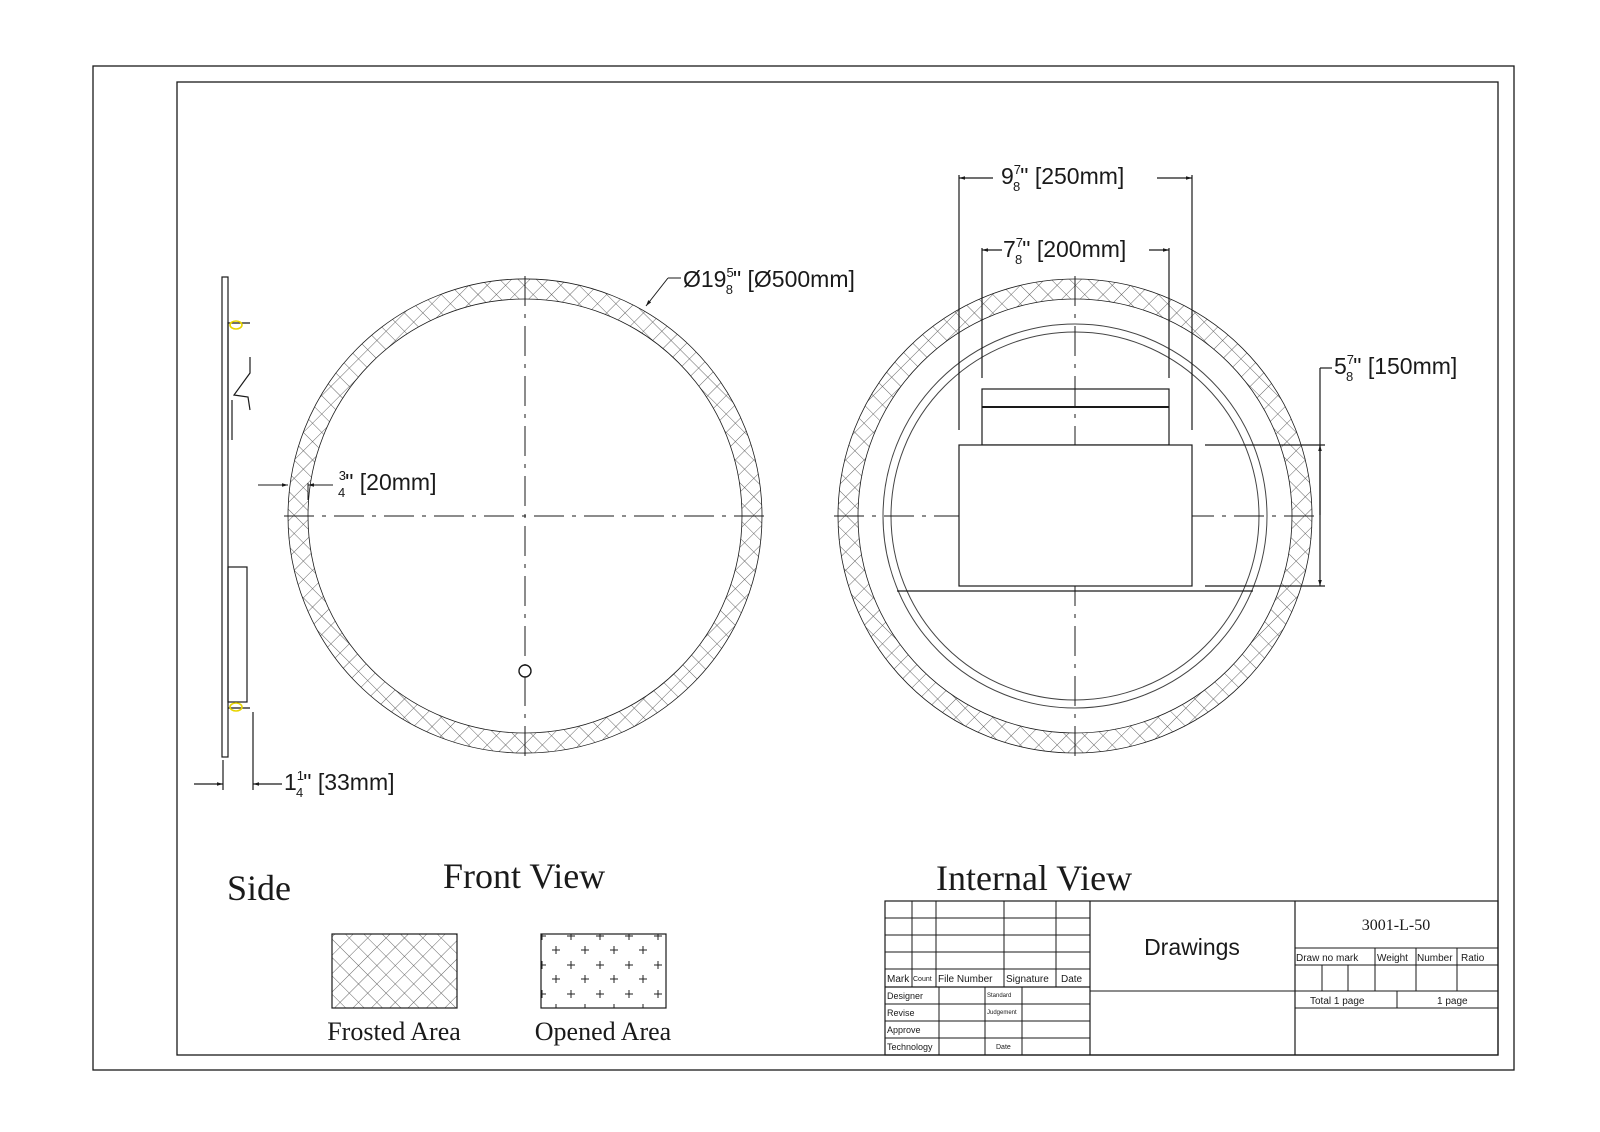  I want to click on tb-approve: Approve, so click(904, 1030).